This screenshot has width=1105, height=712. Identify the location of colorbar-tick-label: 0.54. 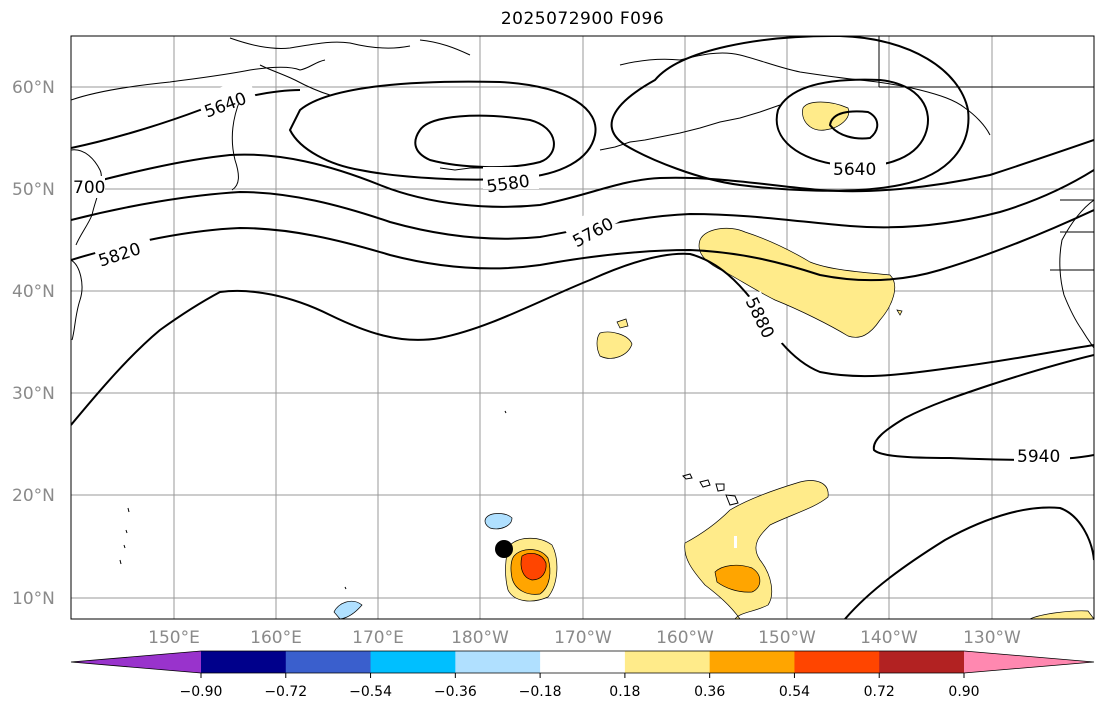
(794, 692).